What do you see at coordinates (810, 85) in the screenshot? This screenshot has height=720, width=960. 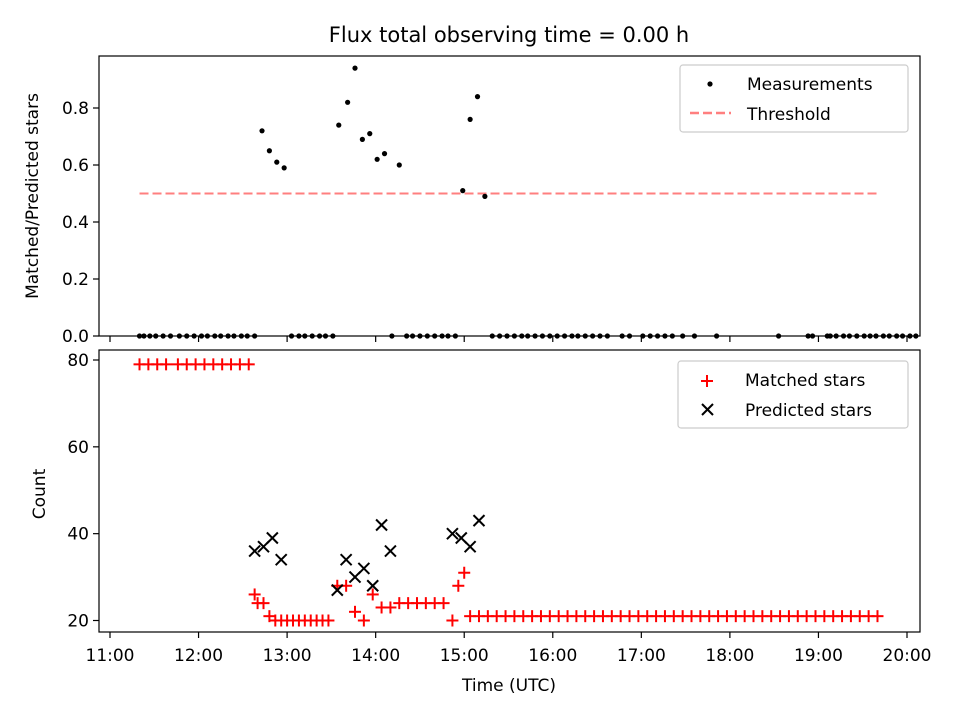 I see `legend-measurements-label: Measurements` at bounding box center [810, 85].